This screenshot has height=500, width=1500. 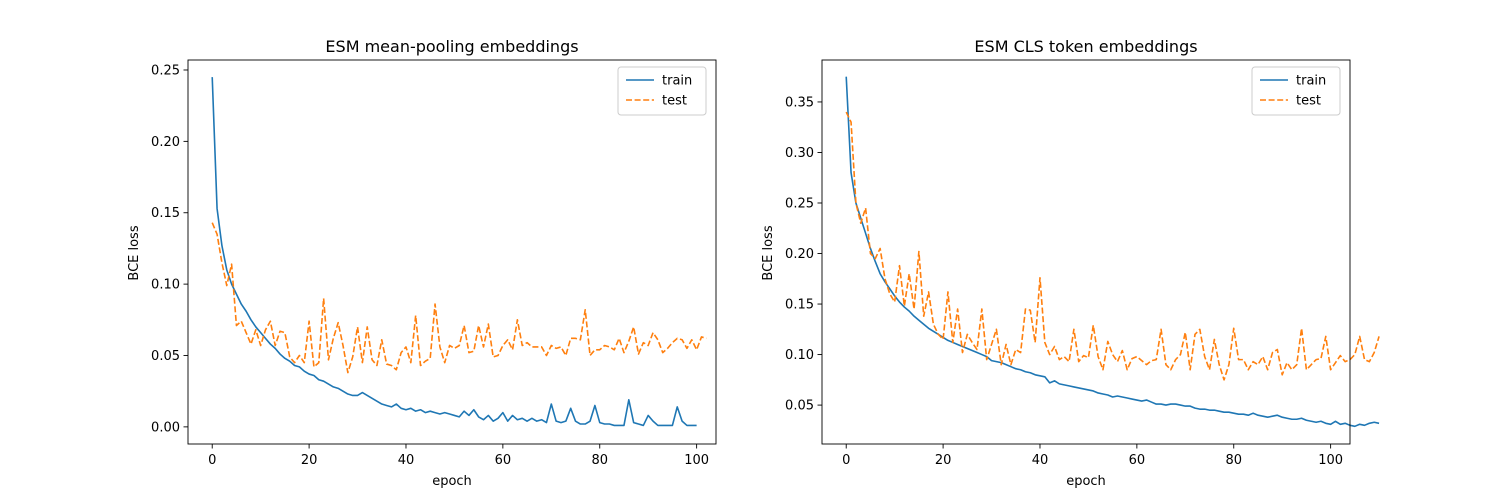 What do you see at coordinates (846, 460) in the screenshot?
I see `right-x-tick-label: 0` at bounding box center [846, 460].